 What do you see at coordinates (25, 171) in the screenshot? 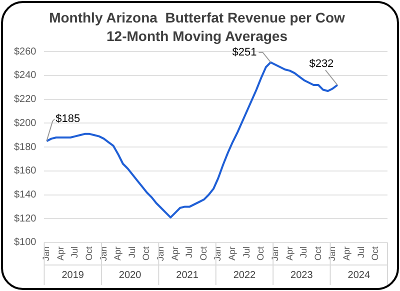
I see `y-tick-label: $160` at bounding box center [25, 171].